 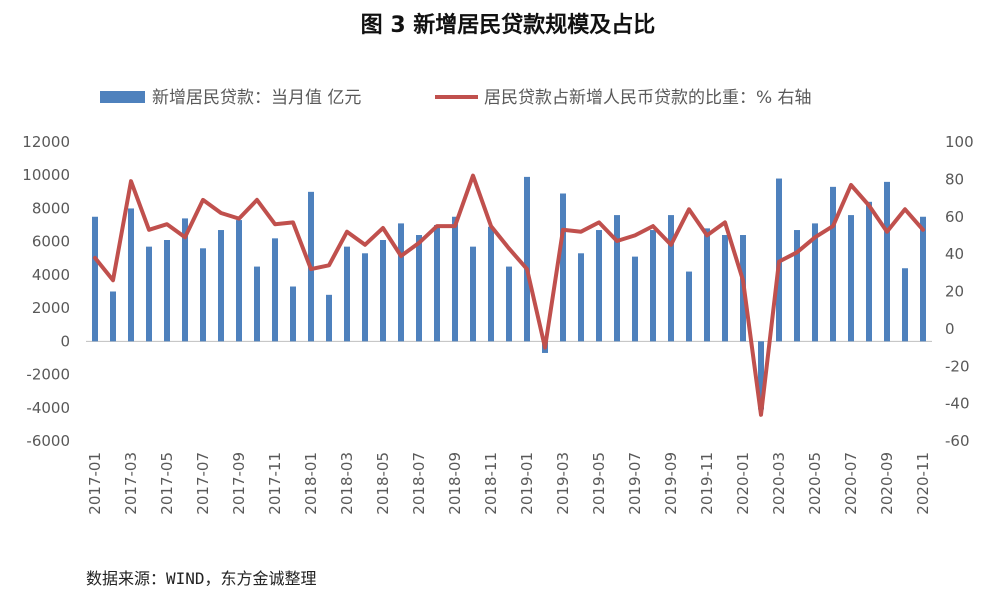 What do you see at coordinates (954, 179) in the screenshot?
I see `y-right-tick-label: 80` at bounding box center [954, 179].